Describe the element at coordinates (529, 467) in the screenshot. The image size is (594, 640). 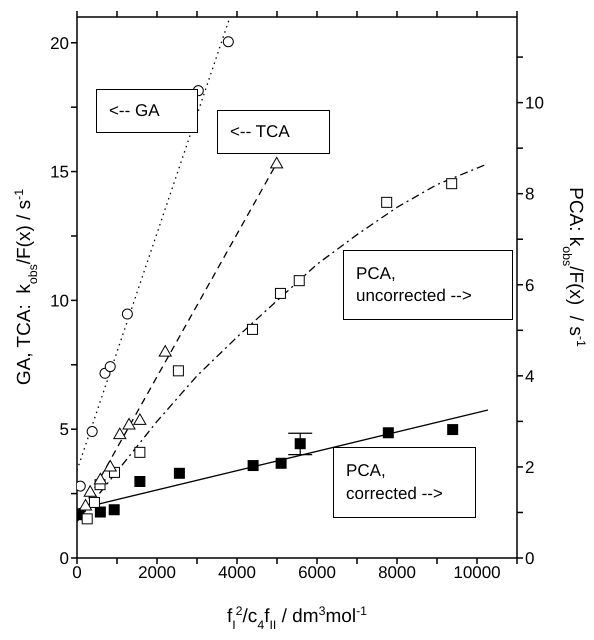
I see `y2-tick-label: 2` at that location.